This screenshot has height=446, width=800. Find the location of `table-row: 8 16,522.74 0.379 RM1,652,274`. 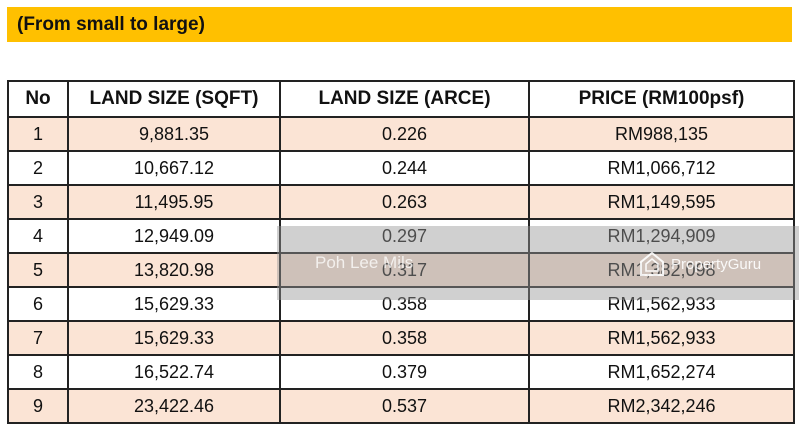

table-row: 8 16,522.74 0.379 RM1,652,274 is located at coordinates (401, 372).